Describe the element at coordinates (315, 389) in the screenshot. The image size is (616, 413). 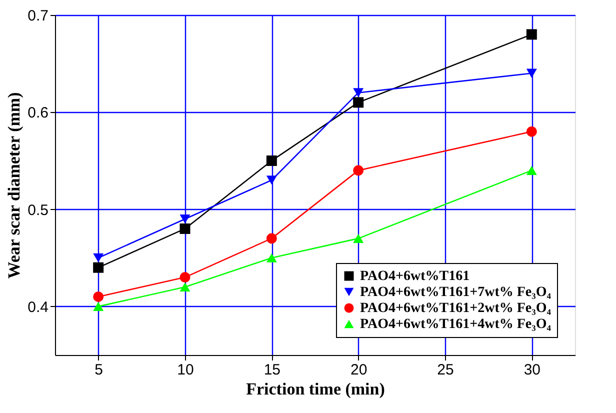
I see `x-axis-title: Friction time (min)` at that location.